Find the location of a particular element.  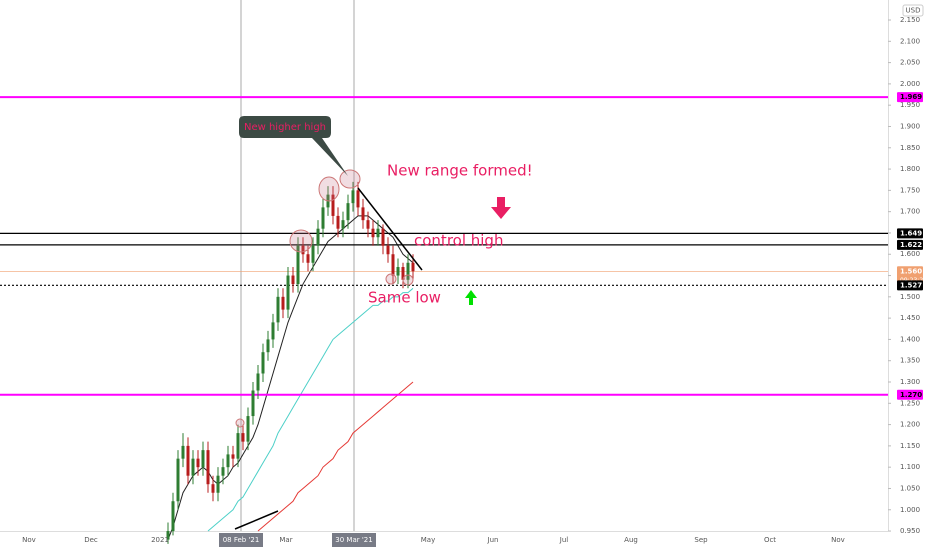

crosshair-date: 08 Feb '21 is located at coordinates (241, 540).